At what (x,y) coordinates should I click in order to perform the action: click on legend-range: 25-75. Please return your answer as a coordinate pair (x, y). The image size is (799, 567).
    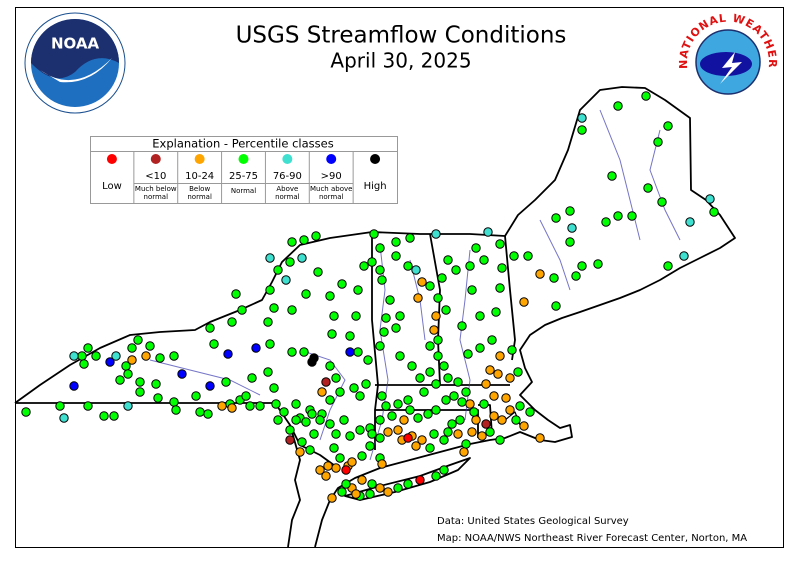
    Looking at the image, I should click on (243, 176).